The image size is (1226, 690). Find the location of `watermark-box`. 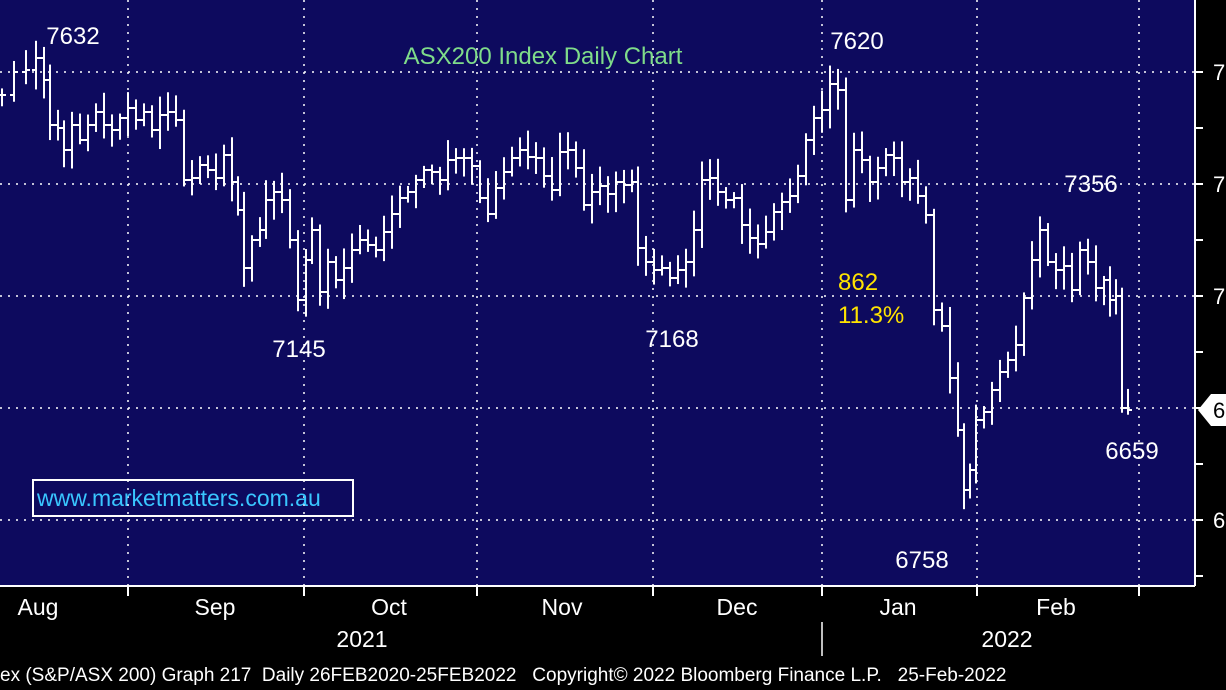

watermark-box is located at coordinates (193, 498).